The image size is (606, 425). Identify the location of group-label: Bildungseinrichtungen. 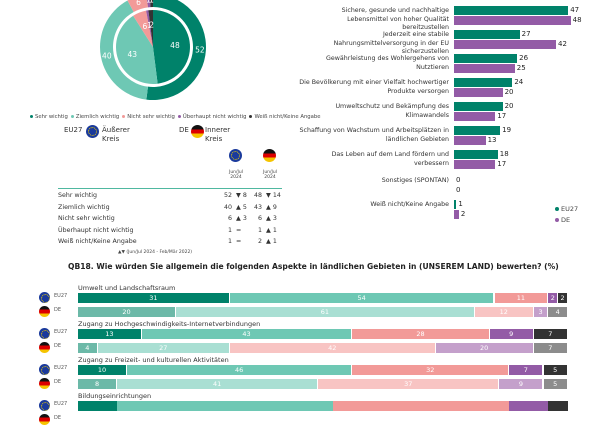
(115, 396).